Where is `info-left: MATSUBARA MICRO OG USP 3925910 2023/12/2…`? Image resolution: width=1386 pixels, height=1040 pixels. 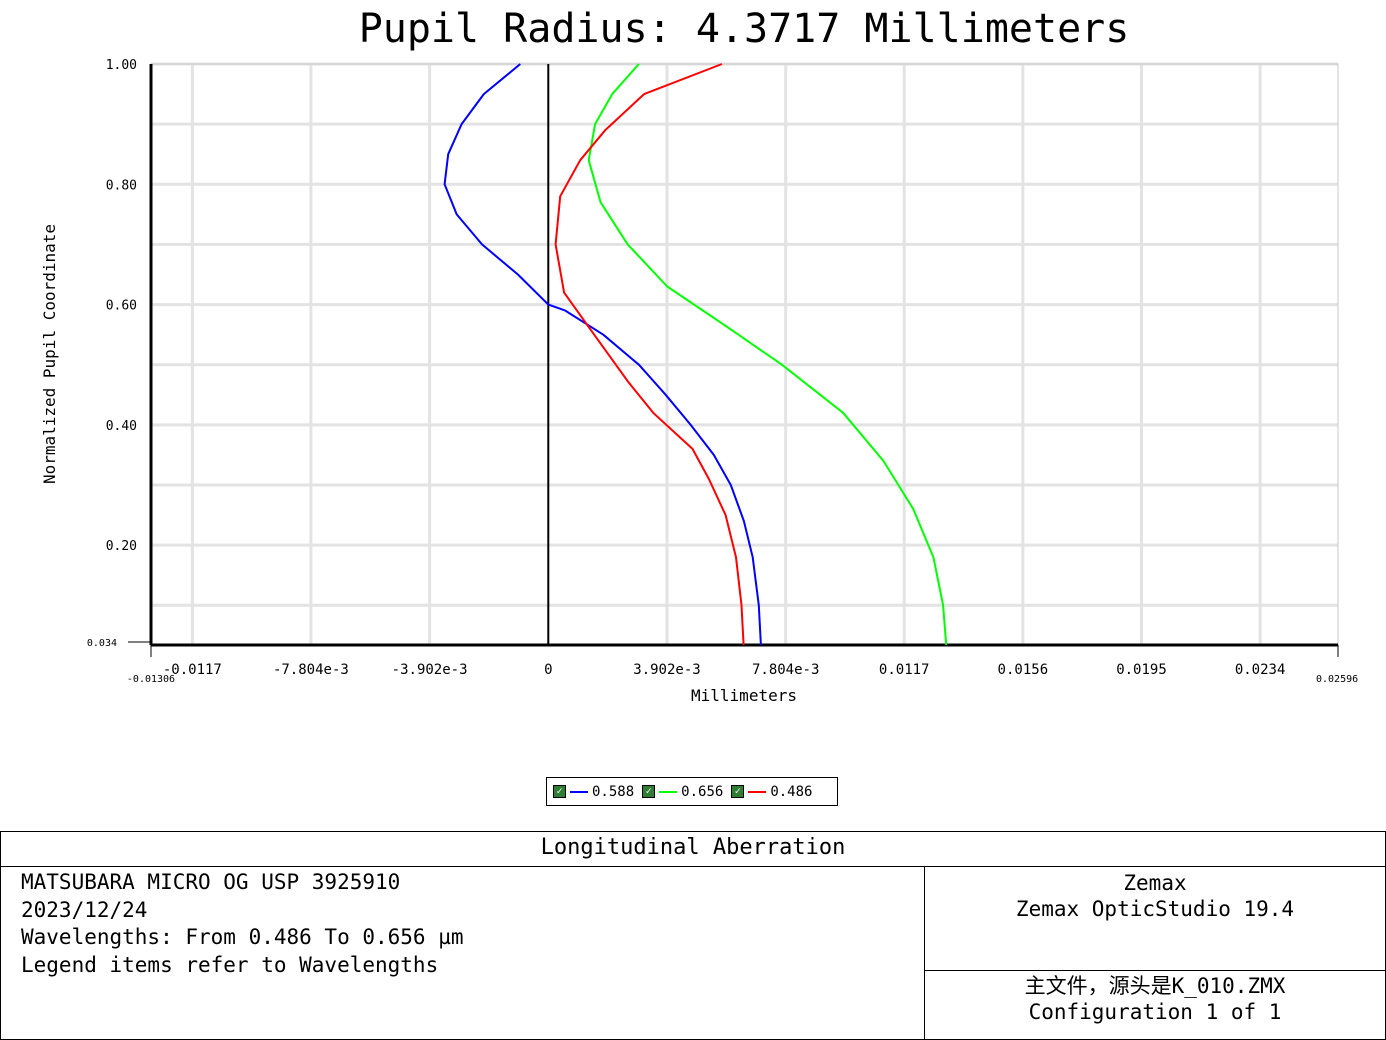
info-left: MATSUBARA MICRO OG USP 3925910 2023/12/2… is located at coordinates (463, 953).